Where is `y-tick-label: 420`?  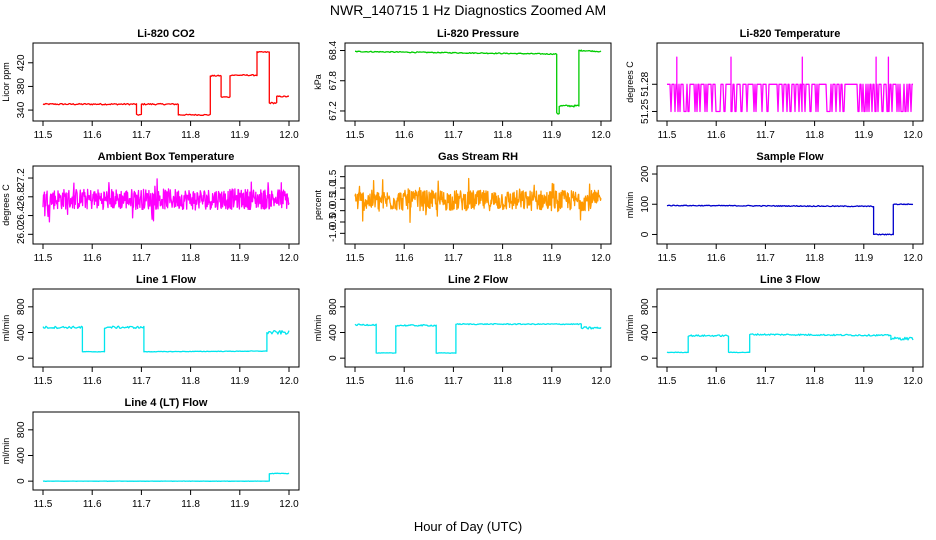 y-tick-label: 420 is located at coordinates (21, 62).